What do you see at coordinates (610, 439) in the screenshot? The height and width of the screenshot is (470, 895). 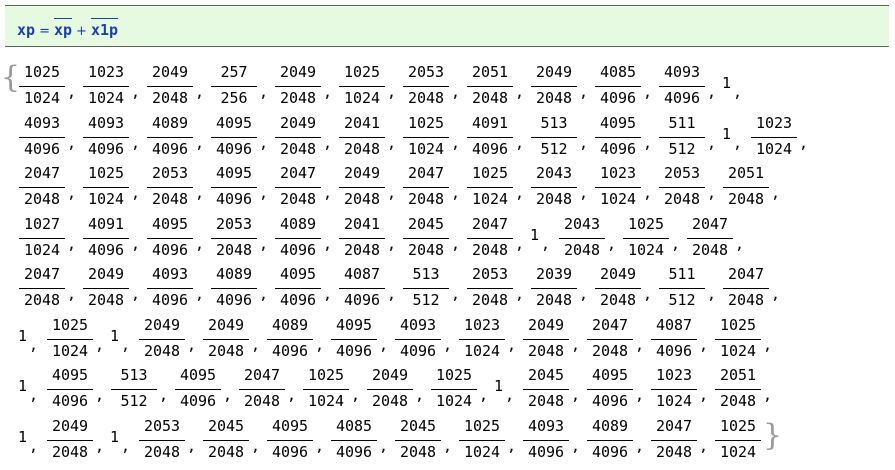 I see `fraction: 4089 4096` at bounding box center [610, 439].